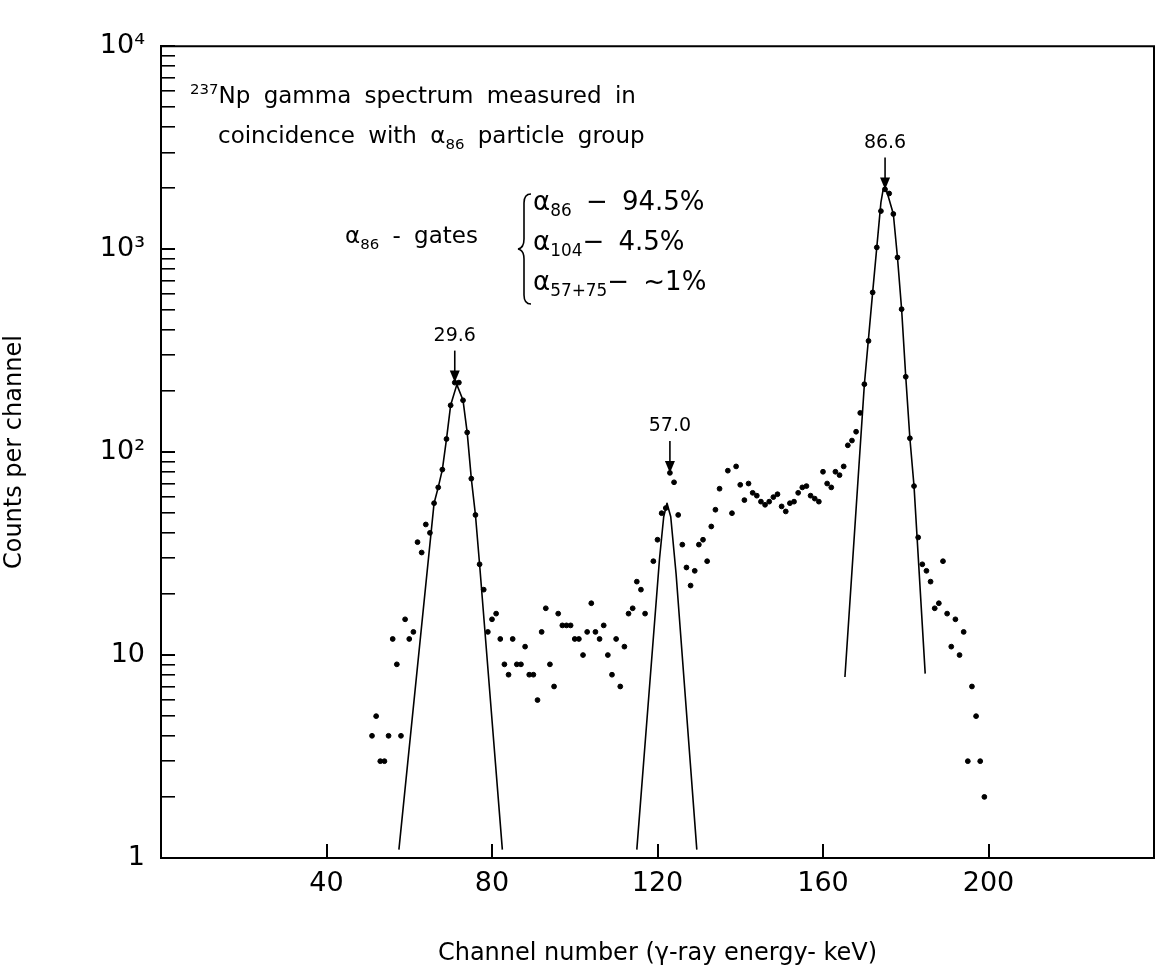 Image resolution: width=1159 pixels, height=968 pixels. Describe the element at coordinates (413, 94) in the screenshot. I see `annotation: $^{237}$Np gamma spectrum measured in` at that location.